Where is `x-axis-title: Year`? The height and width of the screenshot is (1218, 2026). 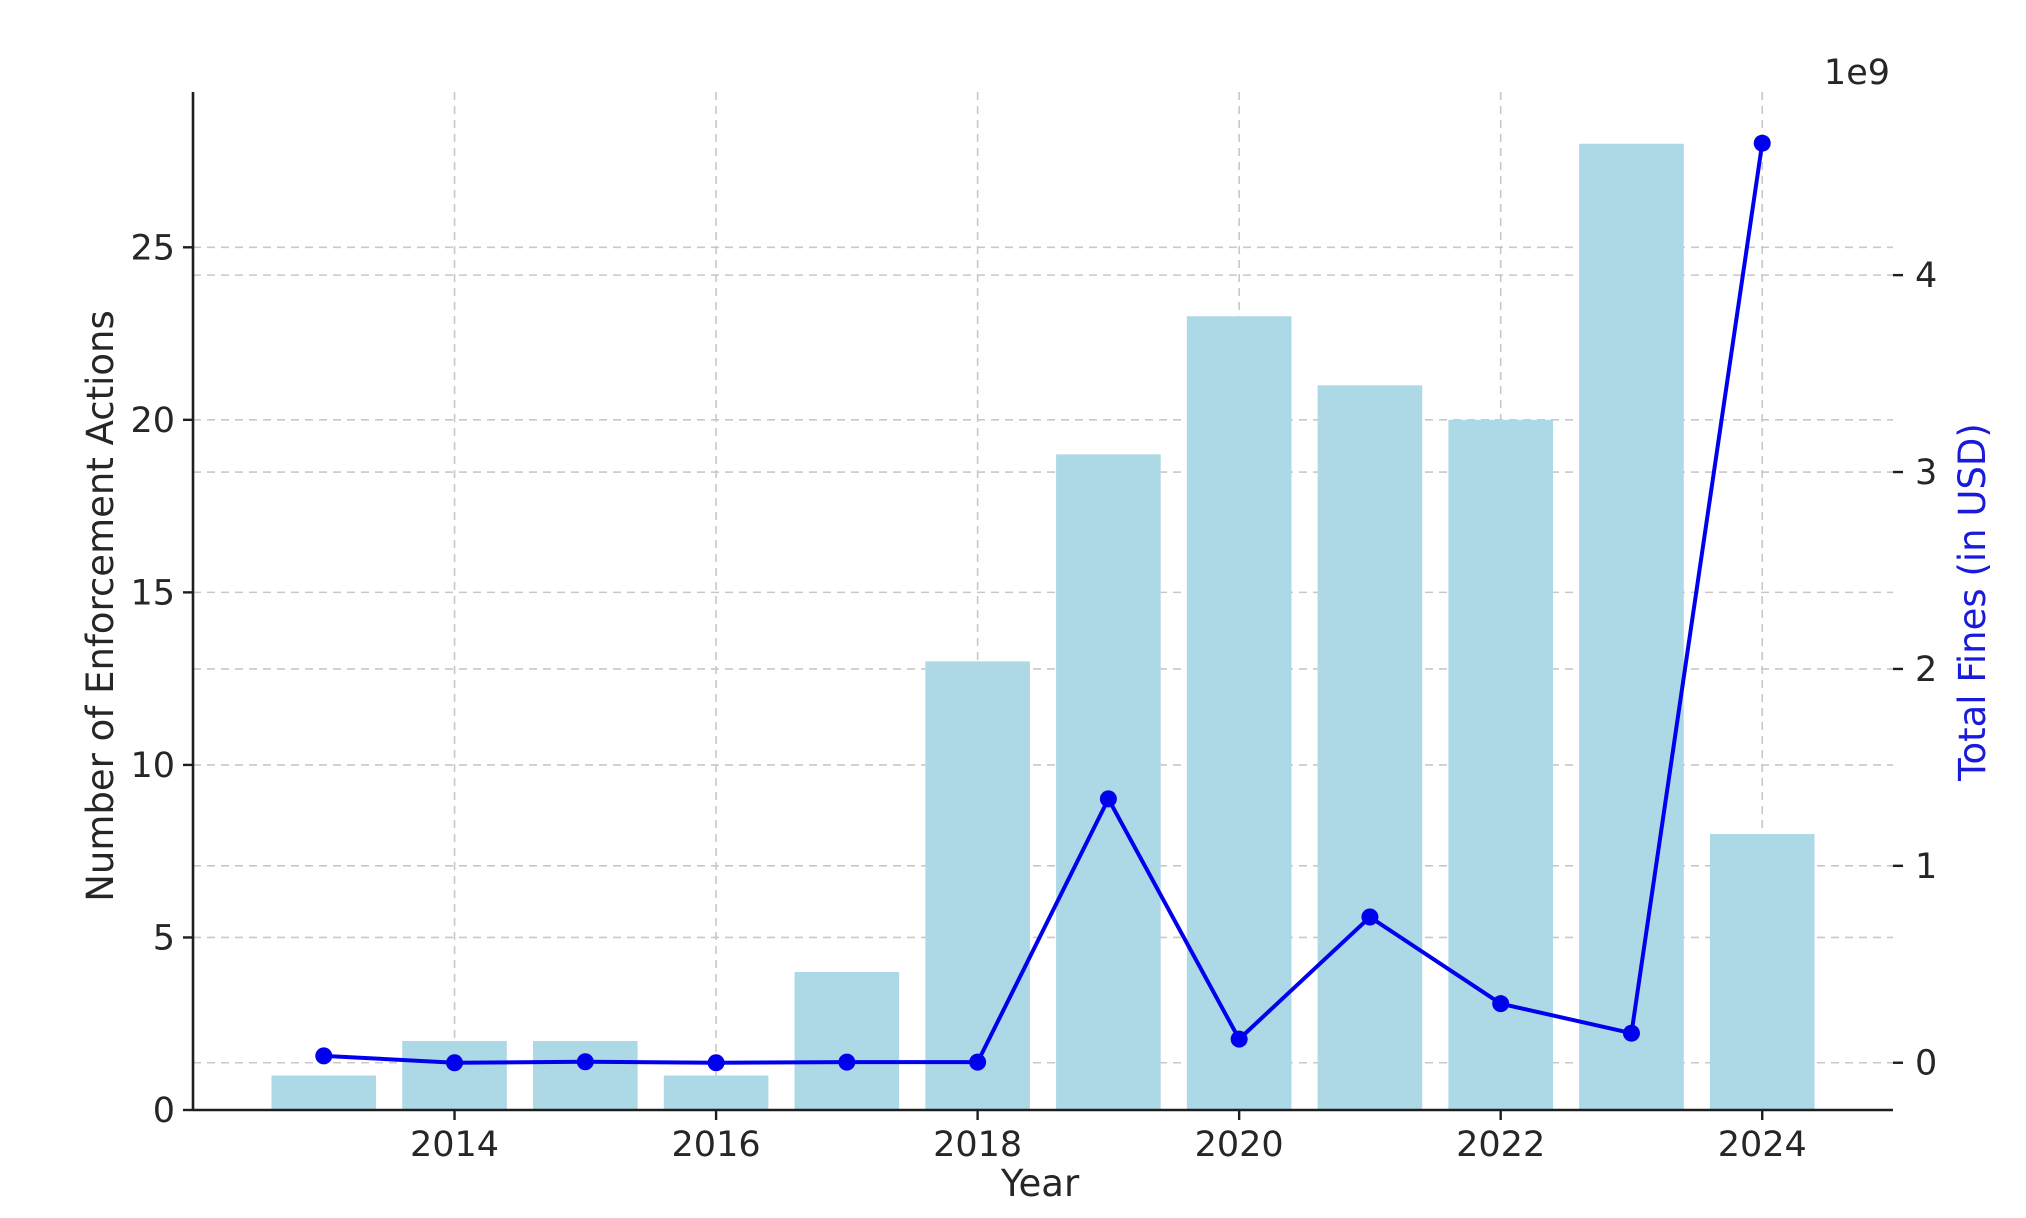 x-axis-title: Year is located at coordinates (1040, 1183).